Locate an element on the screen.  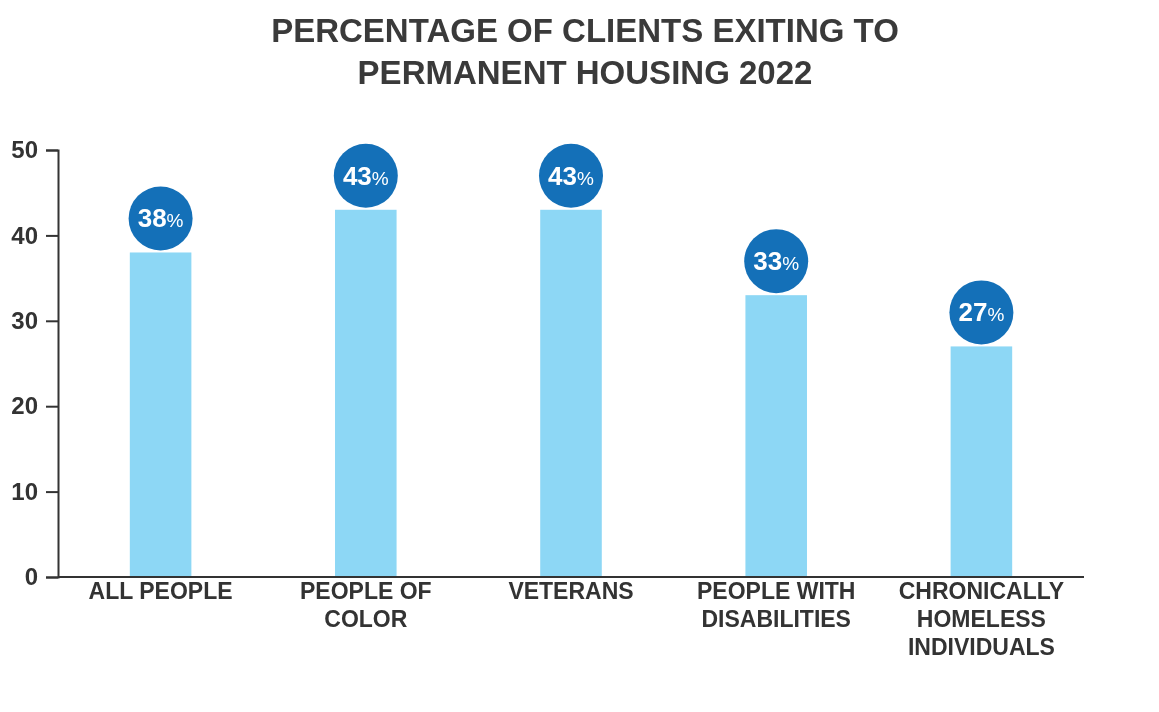
y-tick-label: 0 is located at coordinates (31, 577).